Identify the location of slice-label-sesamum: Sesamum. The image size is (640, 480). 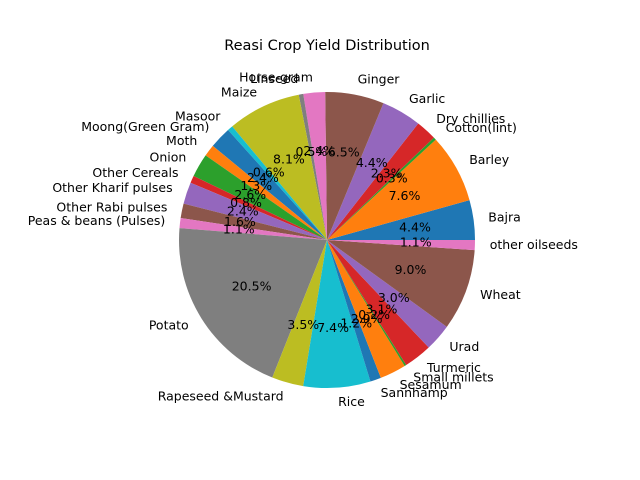
(431, 384).